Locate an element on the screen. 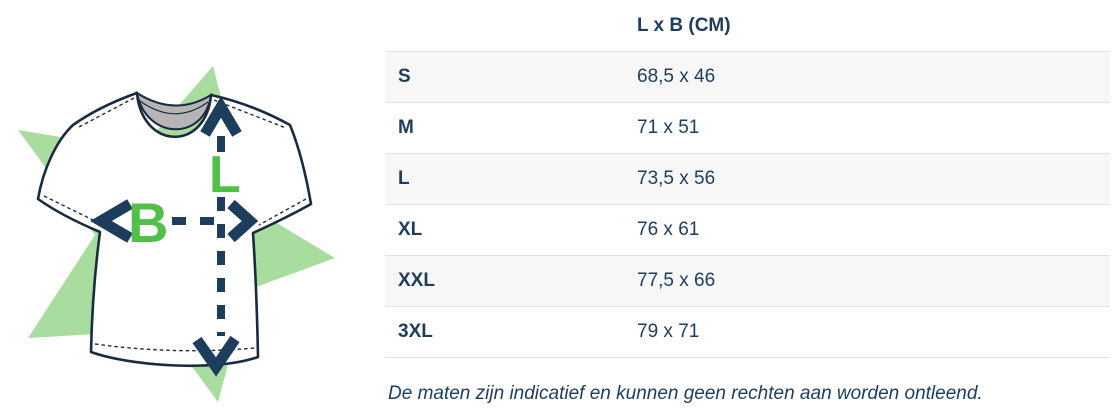 The image size is (1113, 415). table-row-3xl: 3XL 79 x 71 is located at coordinates (747, 331).